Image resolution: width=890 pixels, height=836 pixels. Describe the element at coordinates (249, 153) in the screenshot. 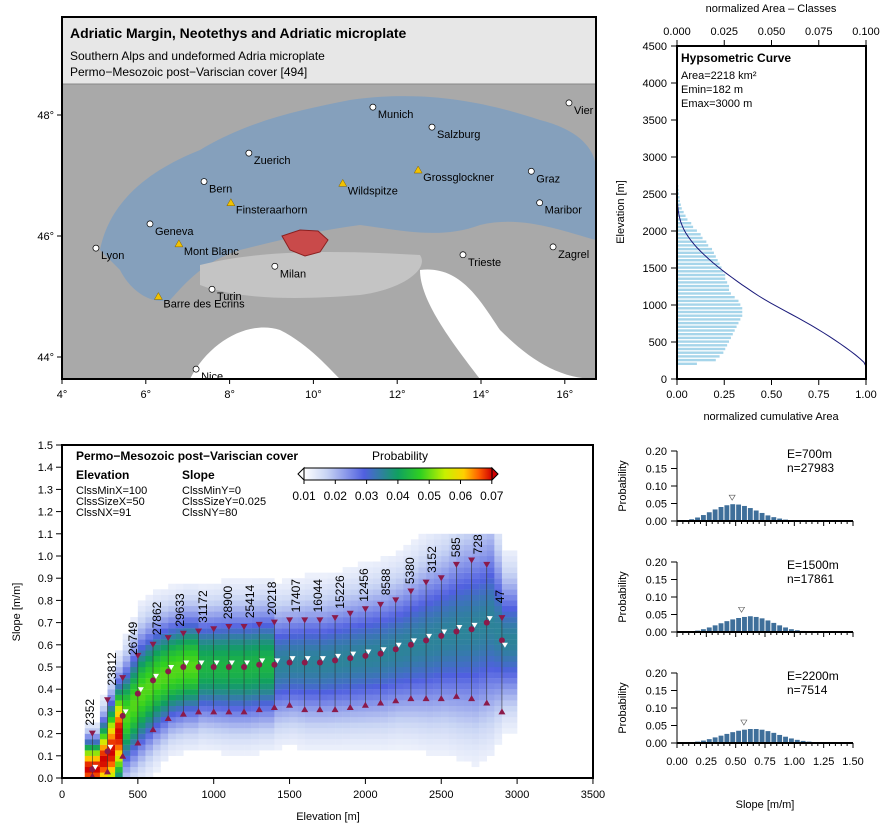

I see `city-marker-icon` at that location.